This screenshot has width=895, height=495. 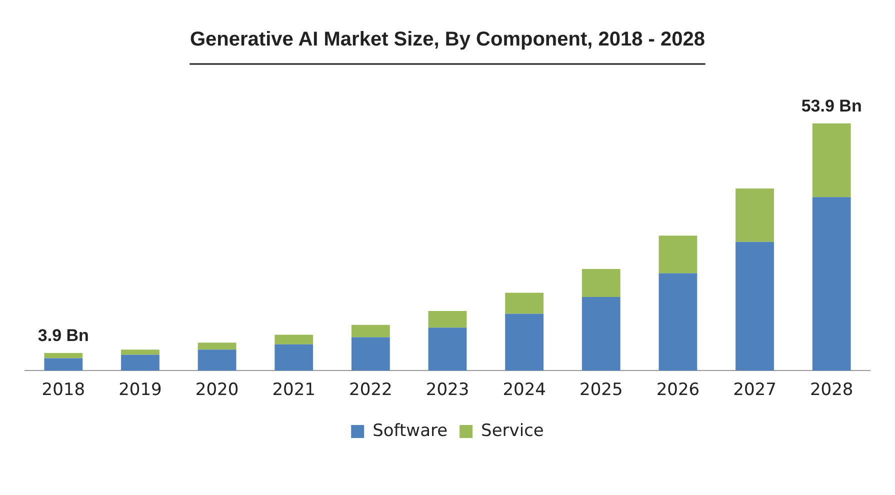 What do you see at coordinates (370, 390) in the screenshot?
I see `x-tick-label: 2022` at bounding box center [370, 390].